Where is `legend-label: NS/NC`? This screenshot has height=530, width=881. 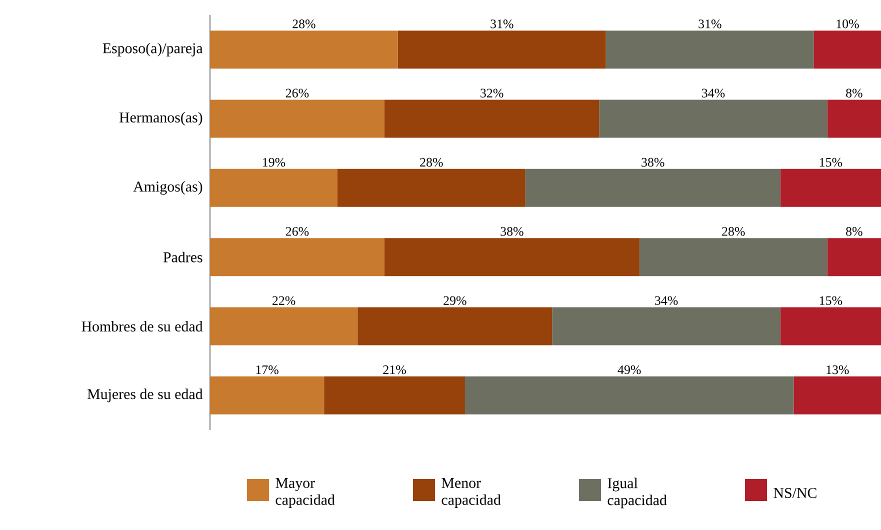
legend-label: NS/NC is located at coordinates (795, 493).